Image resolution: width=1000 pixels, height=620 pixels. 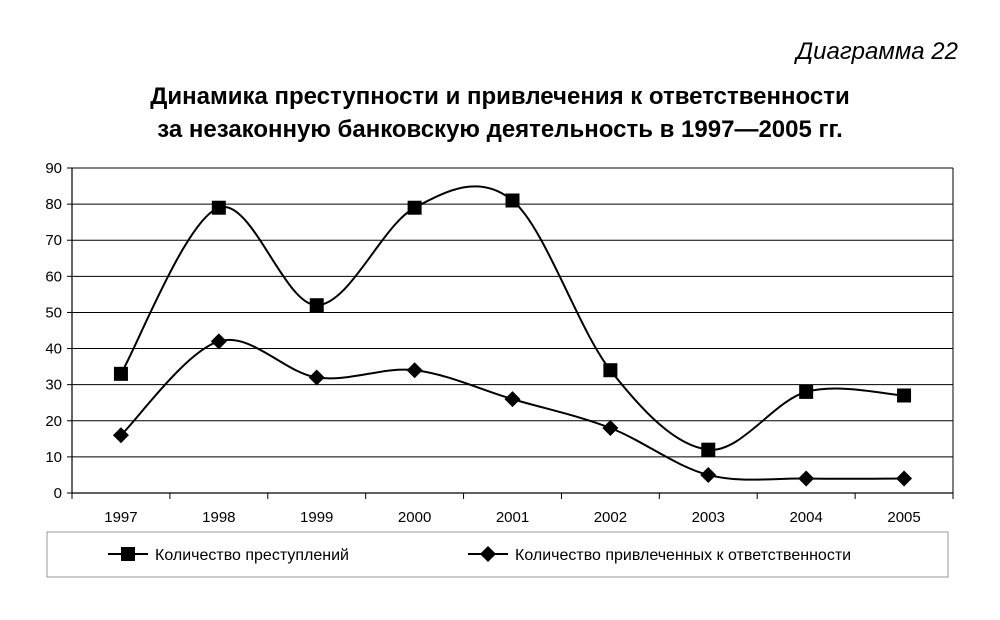 What do you see at coordinates (904, 395) in the screenshot?
I see `series-1-point-2005` at bounding box center [904, 395].